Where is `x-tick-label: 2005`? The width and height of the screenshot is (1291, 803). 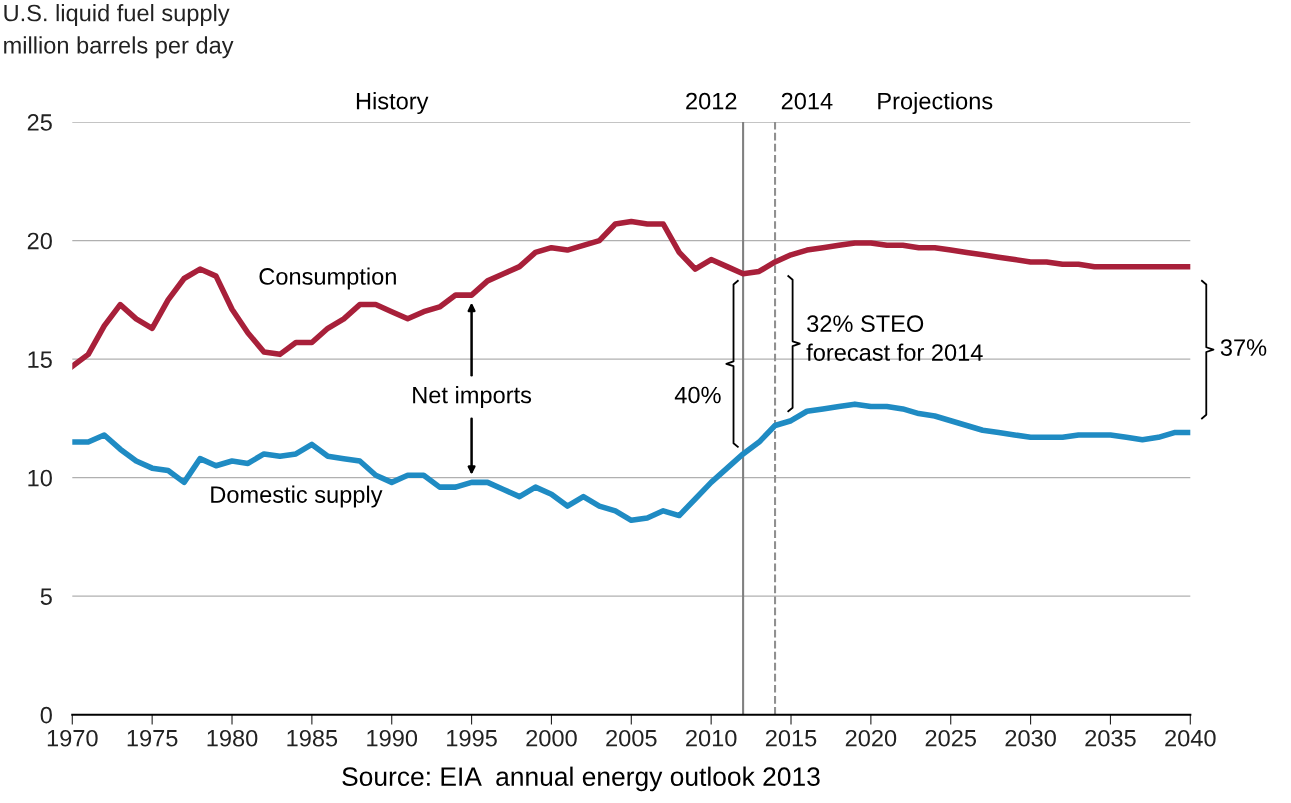
x-tick-label: 2005 is located at coordinates (631, 738).